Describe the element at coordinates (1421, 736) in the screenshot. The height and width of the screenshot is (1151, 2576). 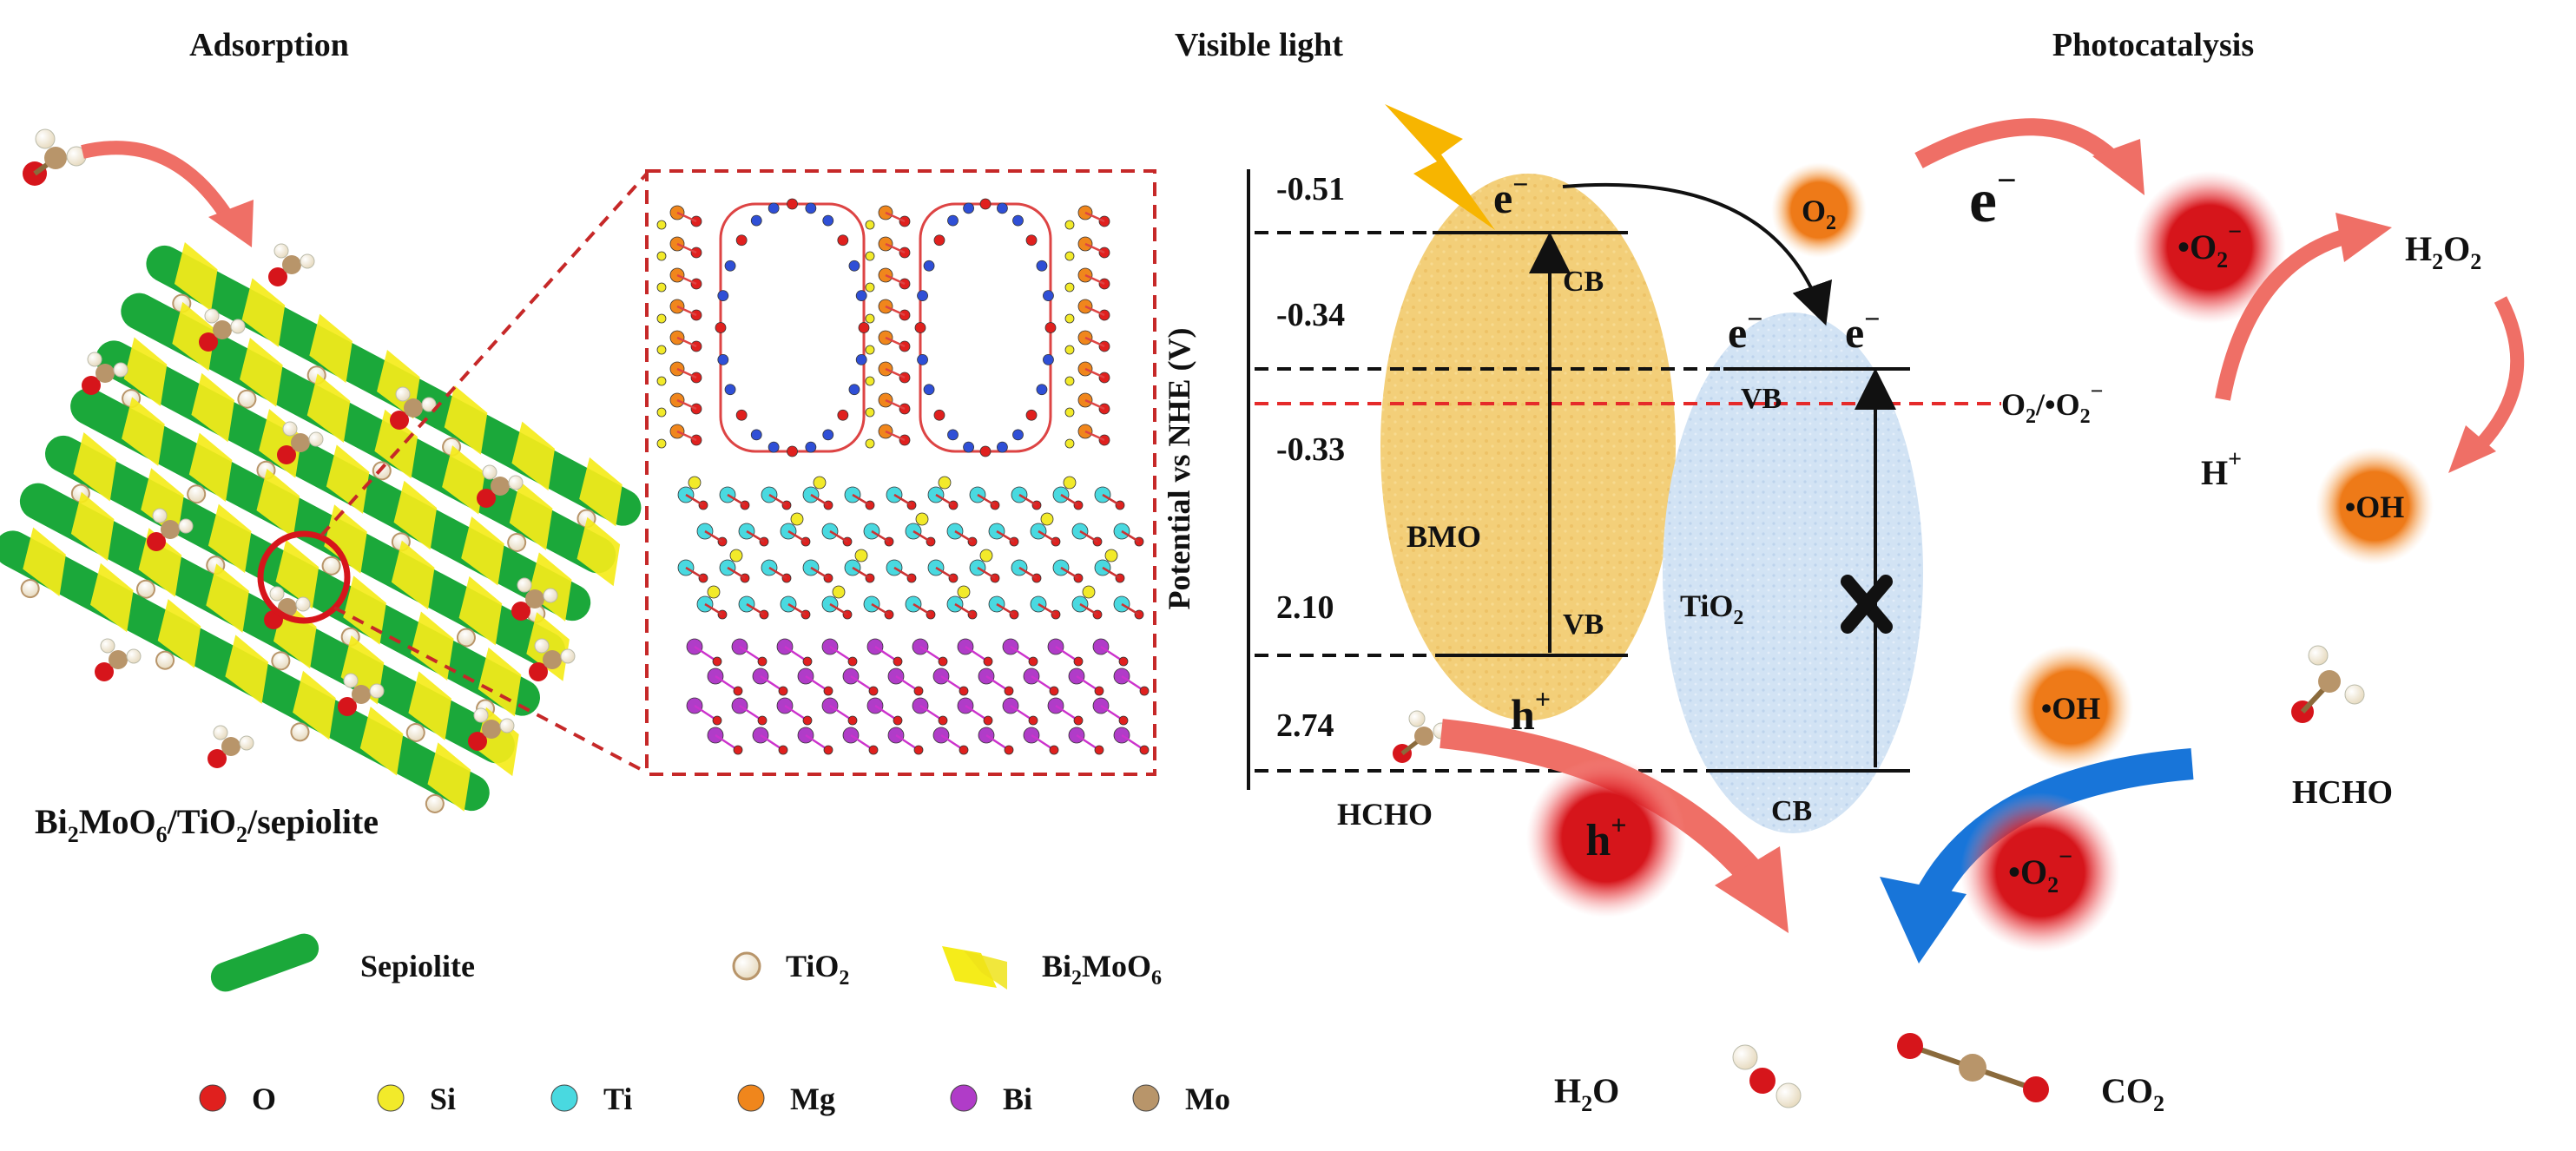
I see `hcho-molecule-band` at that location.